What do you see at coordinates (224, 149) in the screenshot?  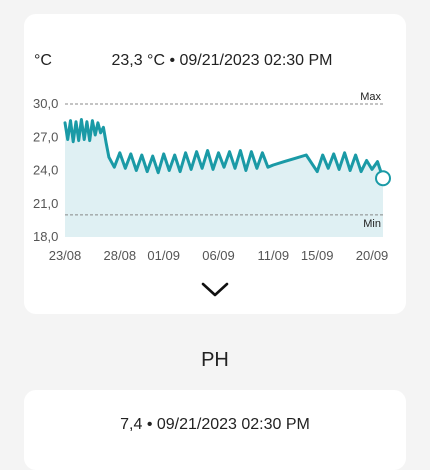 I see `series-line` at bounding box center [224, 149].